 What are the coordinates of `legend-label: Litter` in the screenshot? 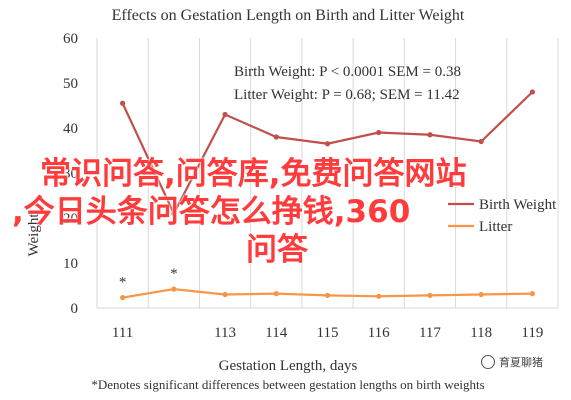 It's located at (495, 227).